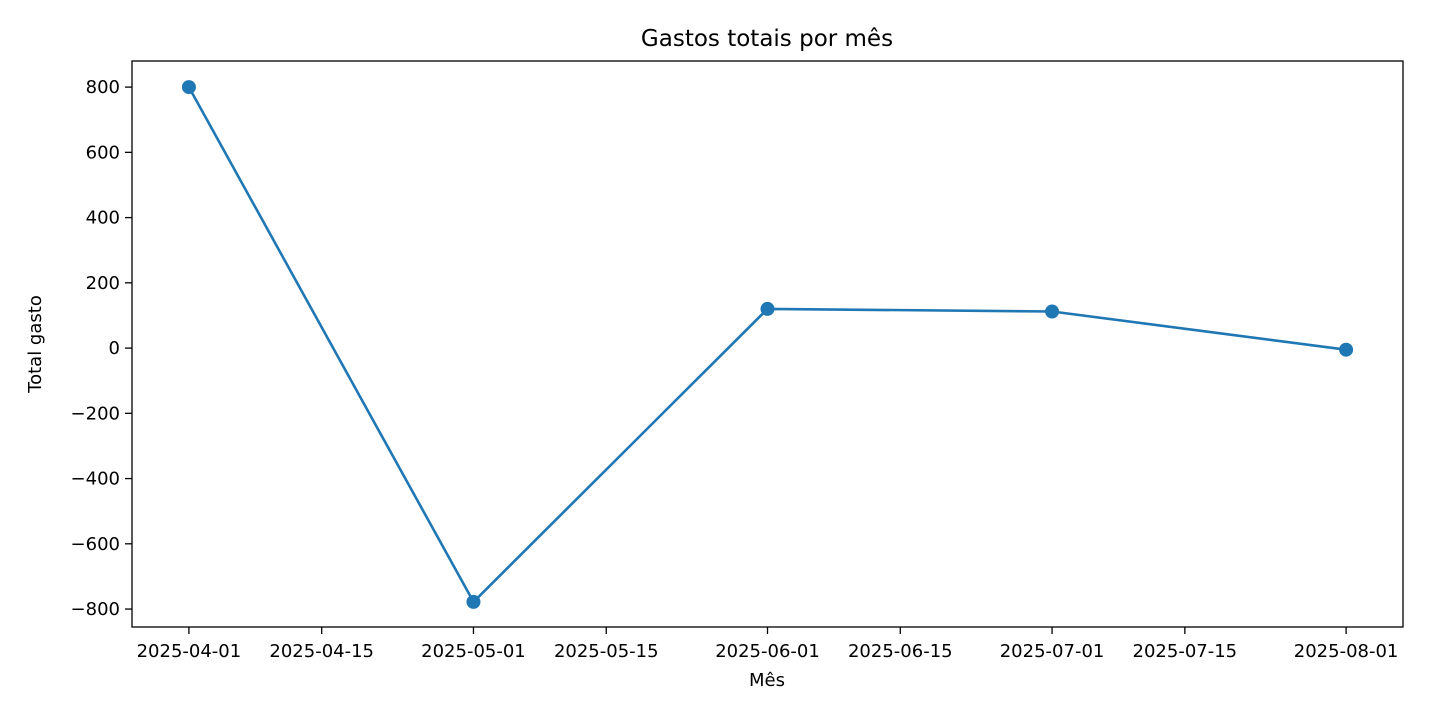  I want to click on x-tick-label: 2025-06-15, so click(900, 651).